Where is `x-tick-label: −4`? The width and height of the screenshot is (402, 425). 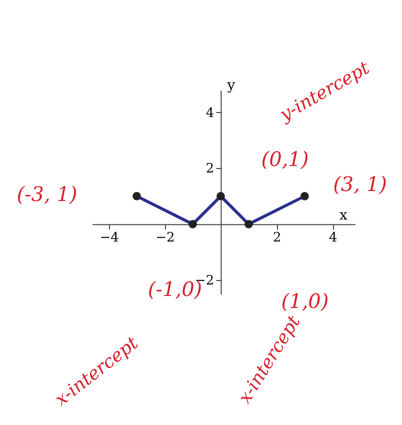 x-tick-label: −4 is located at coordinates (109, 238).